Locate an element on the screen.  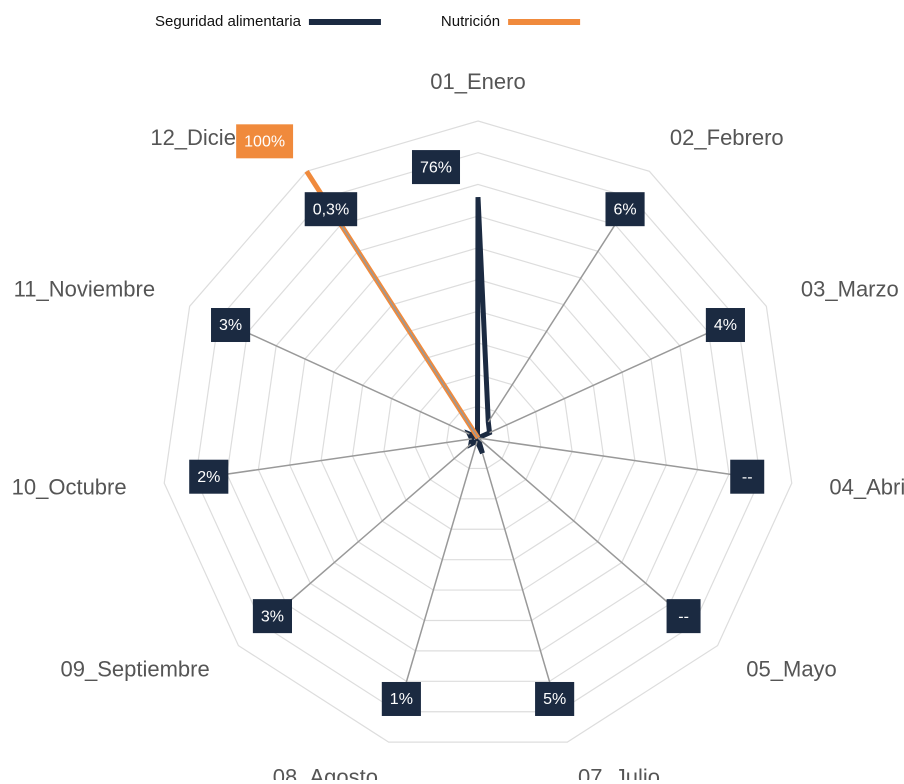
category-label: 08_Agosto is located at coordinates (325, 772).